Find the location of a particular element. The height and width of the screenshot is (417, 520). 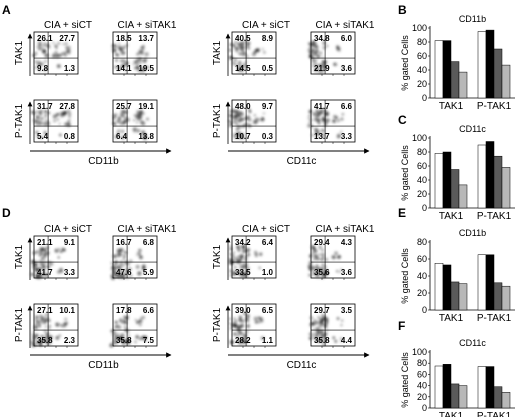

quadrant-upper-left-value: 27.1 is located at coordinates (45, 310).